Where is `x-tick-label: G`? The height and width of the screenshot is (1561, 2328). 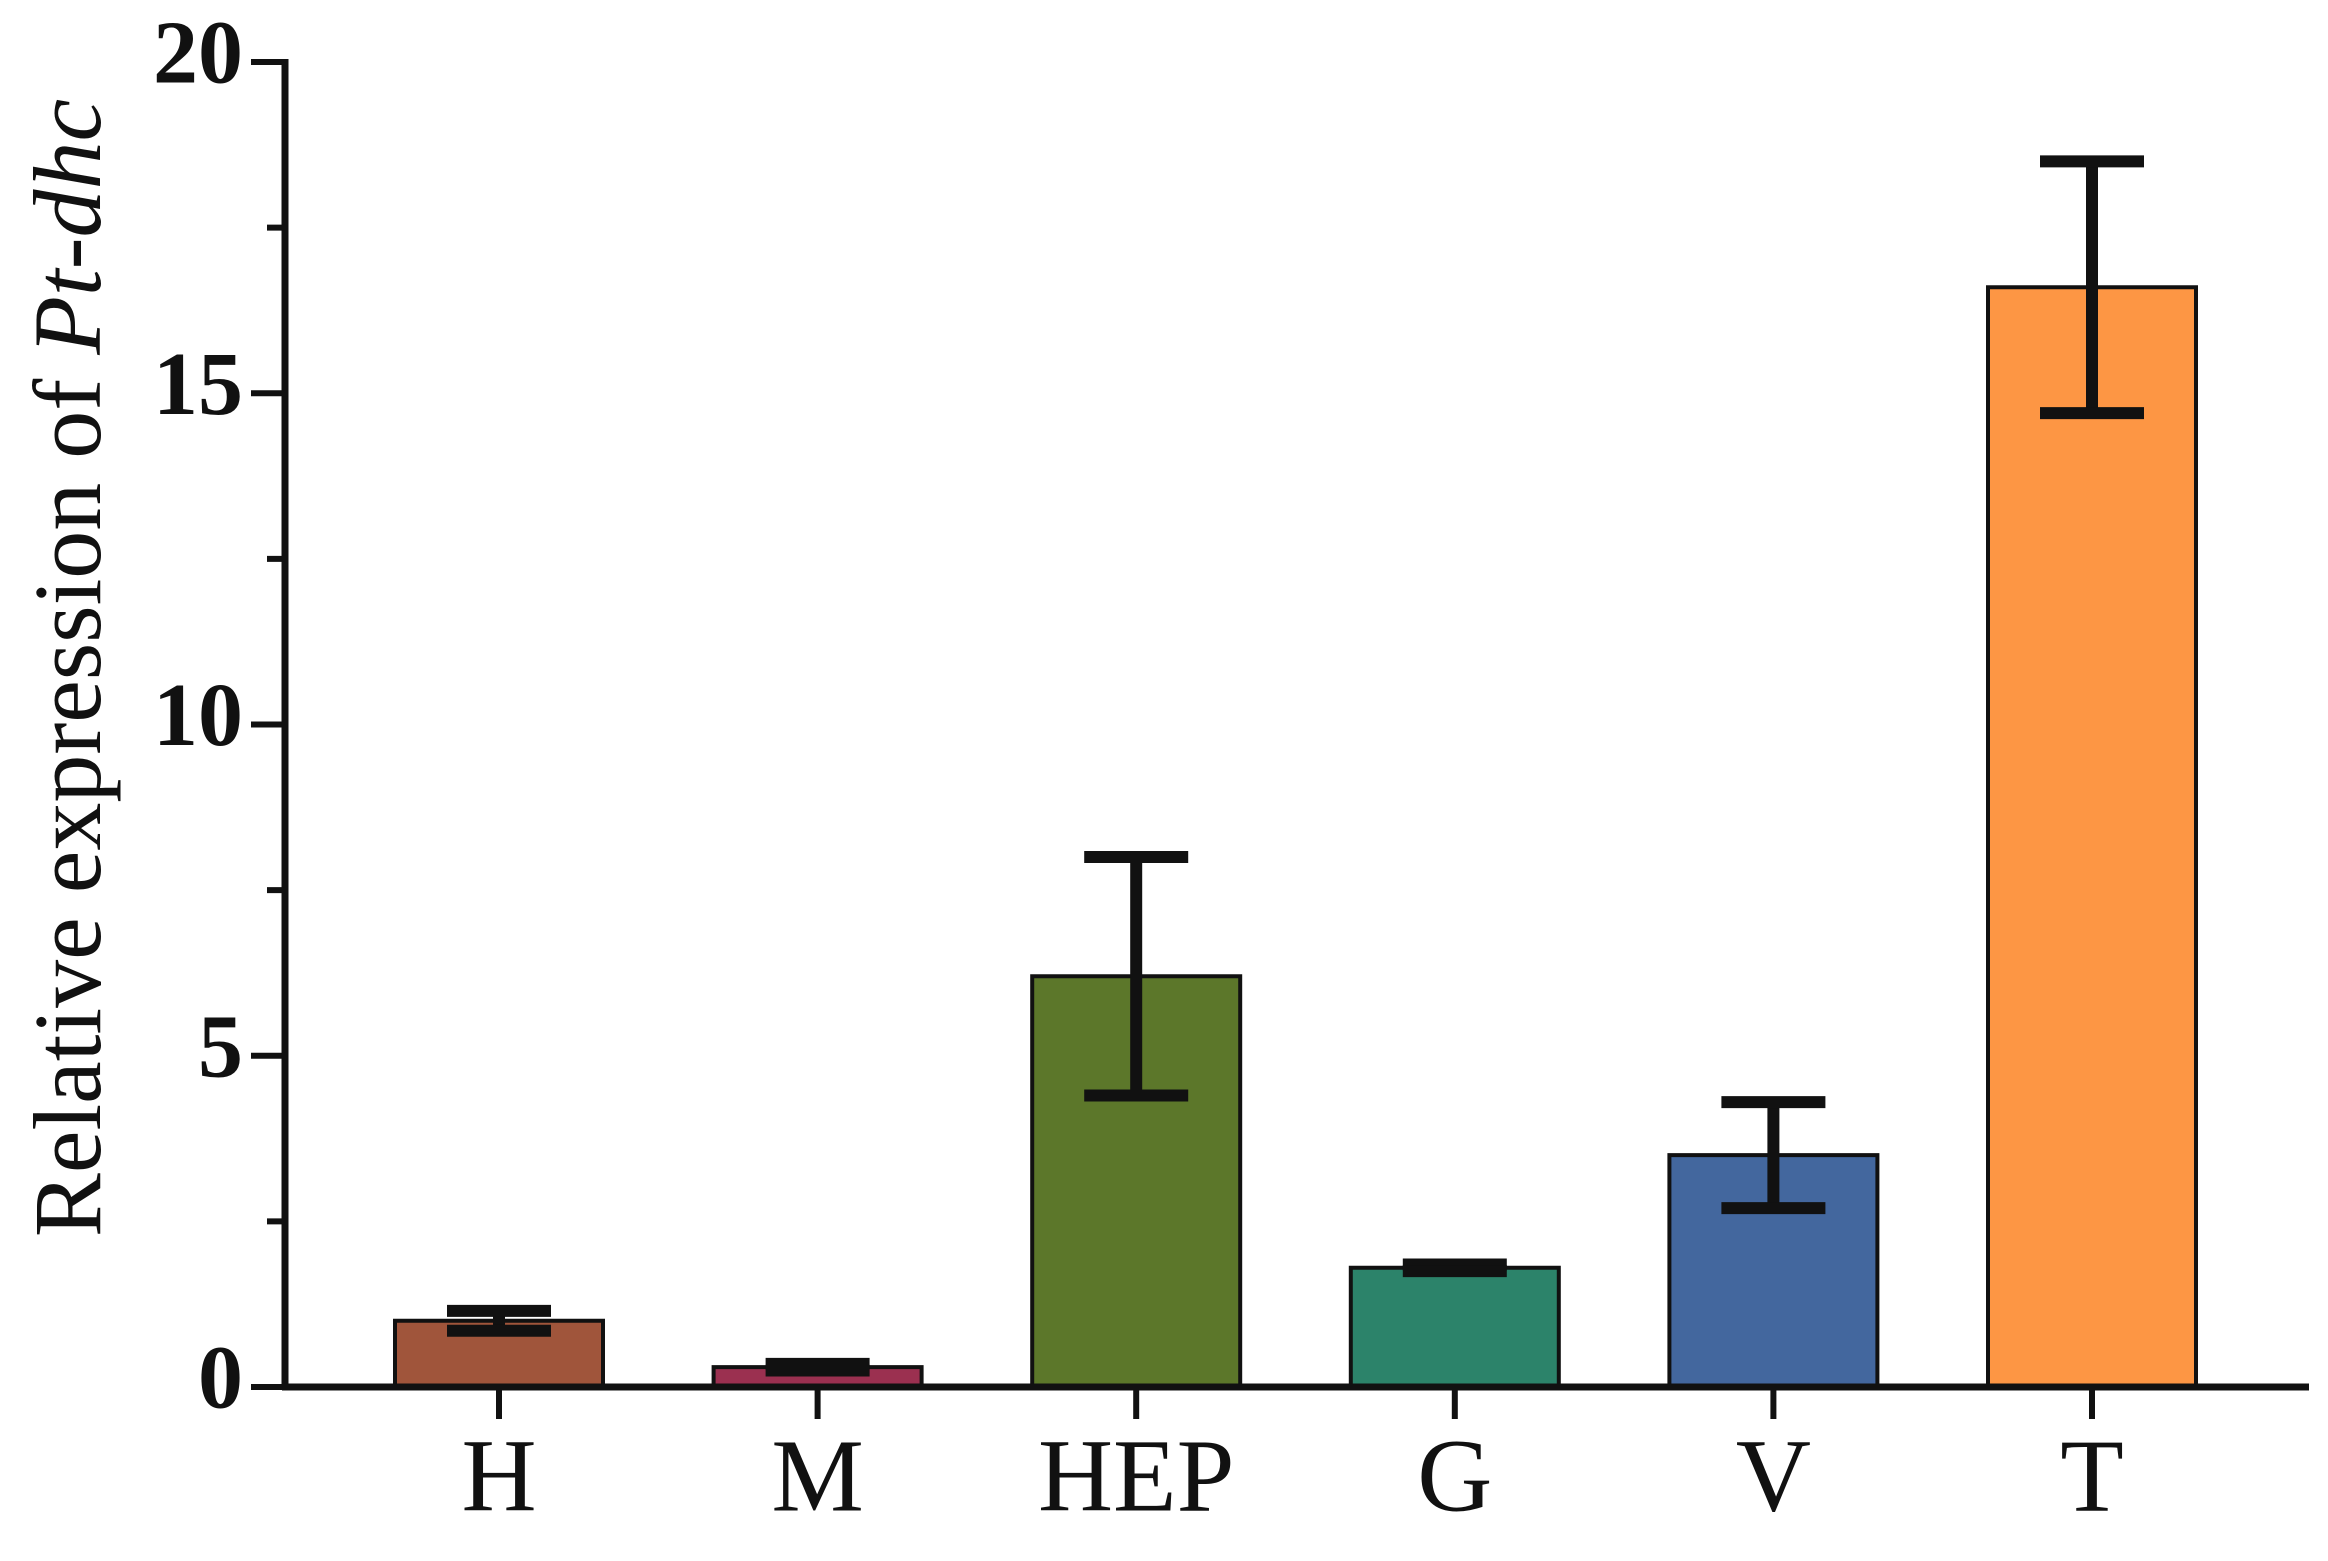 x-tick-label: G is located at coordinates (1454, 1476).